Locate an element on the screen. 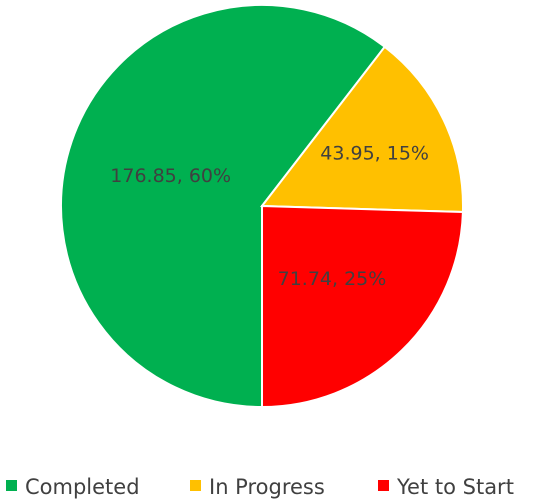 The image size is (538, 504). legend-swatch-yet-to-start is located at coordinates (383, 485).